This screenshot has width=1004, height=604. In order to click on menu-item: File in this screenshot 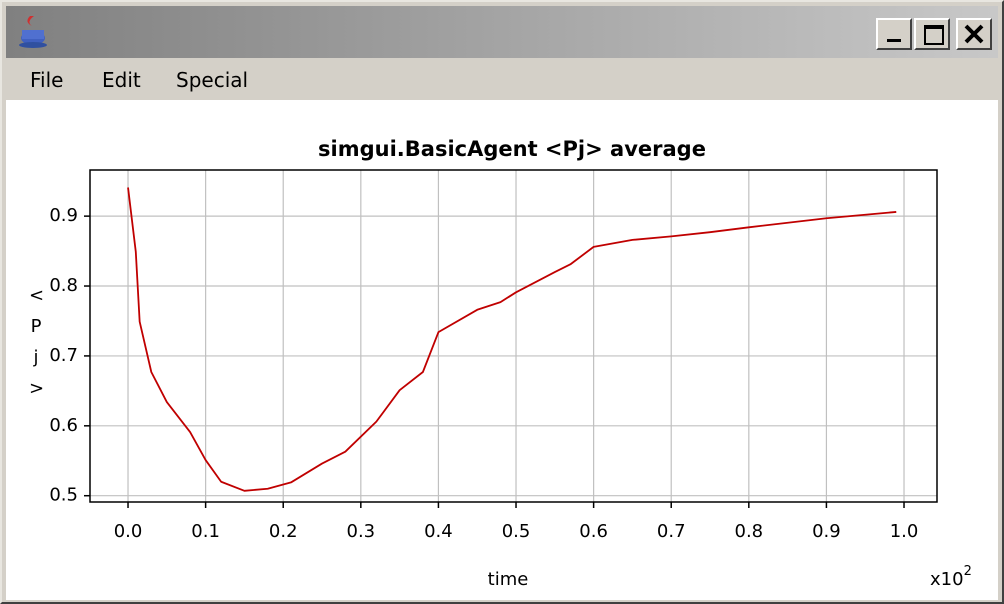, I will do `click(47, 80)`.